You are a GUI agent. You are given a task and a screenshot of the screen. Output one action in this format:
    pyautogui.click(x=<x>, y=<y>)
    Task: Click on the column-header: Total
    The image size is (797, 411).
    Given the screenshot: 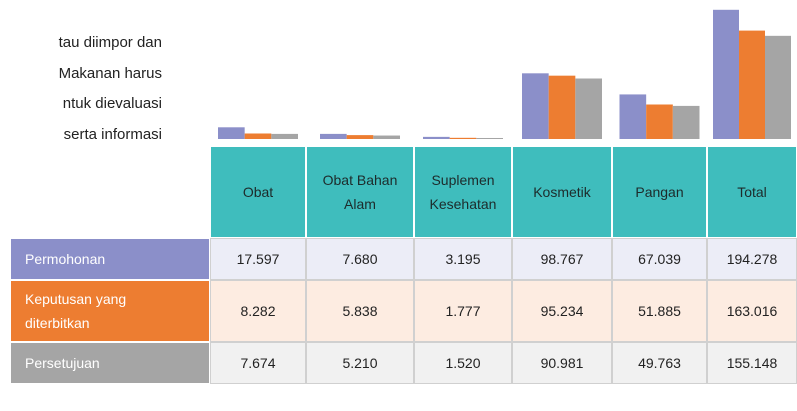 What is the action you would take?
    pyautogui.click(x=752, y=192)
    